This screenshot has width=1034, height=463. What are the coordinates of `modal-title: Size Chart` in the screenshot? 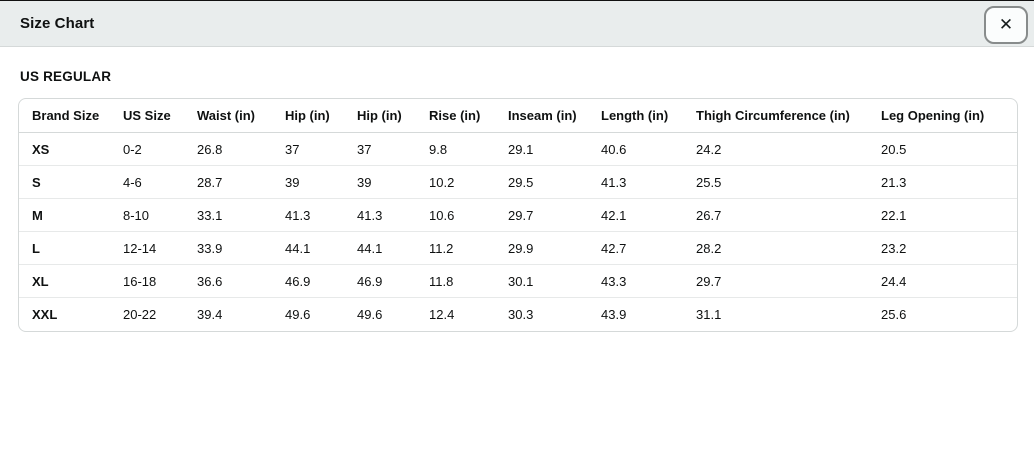 It's located at (57, 23).